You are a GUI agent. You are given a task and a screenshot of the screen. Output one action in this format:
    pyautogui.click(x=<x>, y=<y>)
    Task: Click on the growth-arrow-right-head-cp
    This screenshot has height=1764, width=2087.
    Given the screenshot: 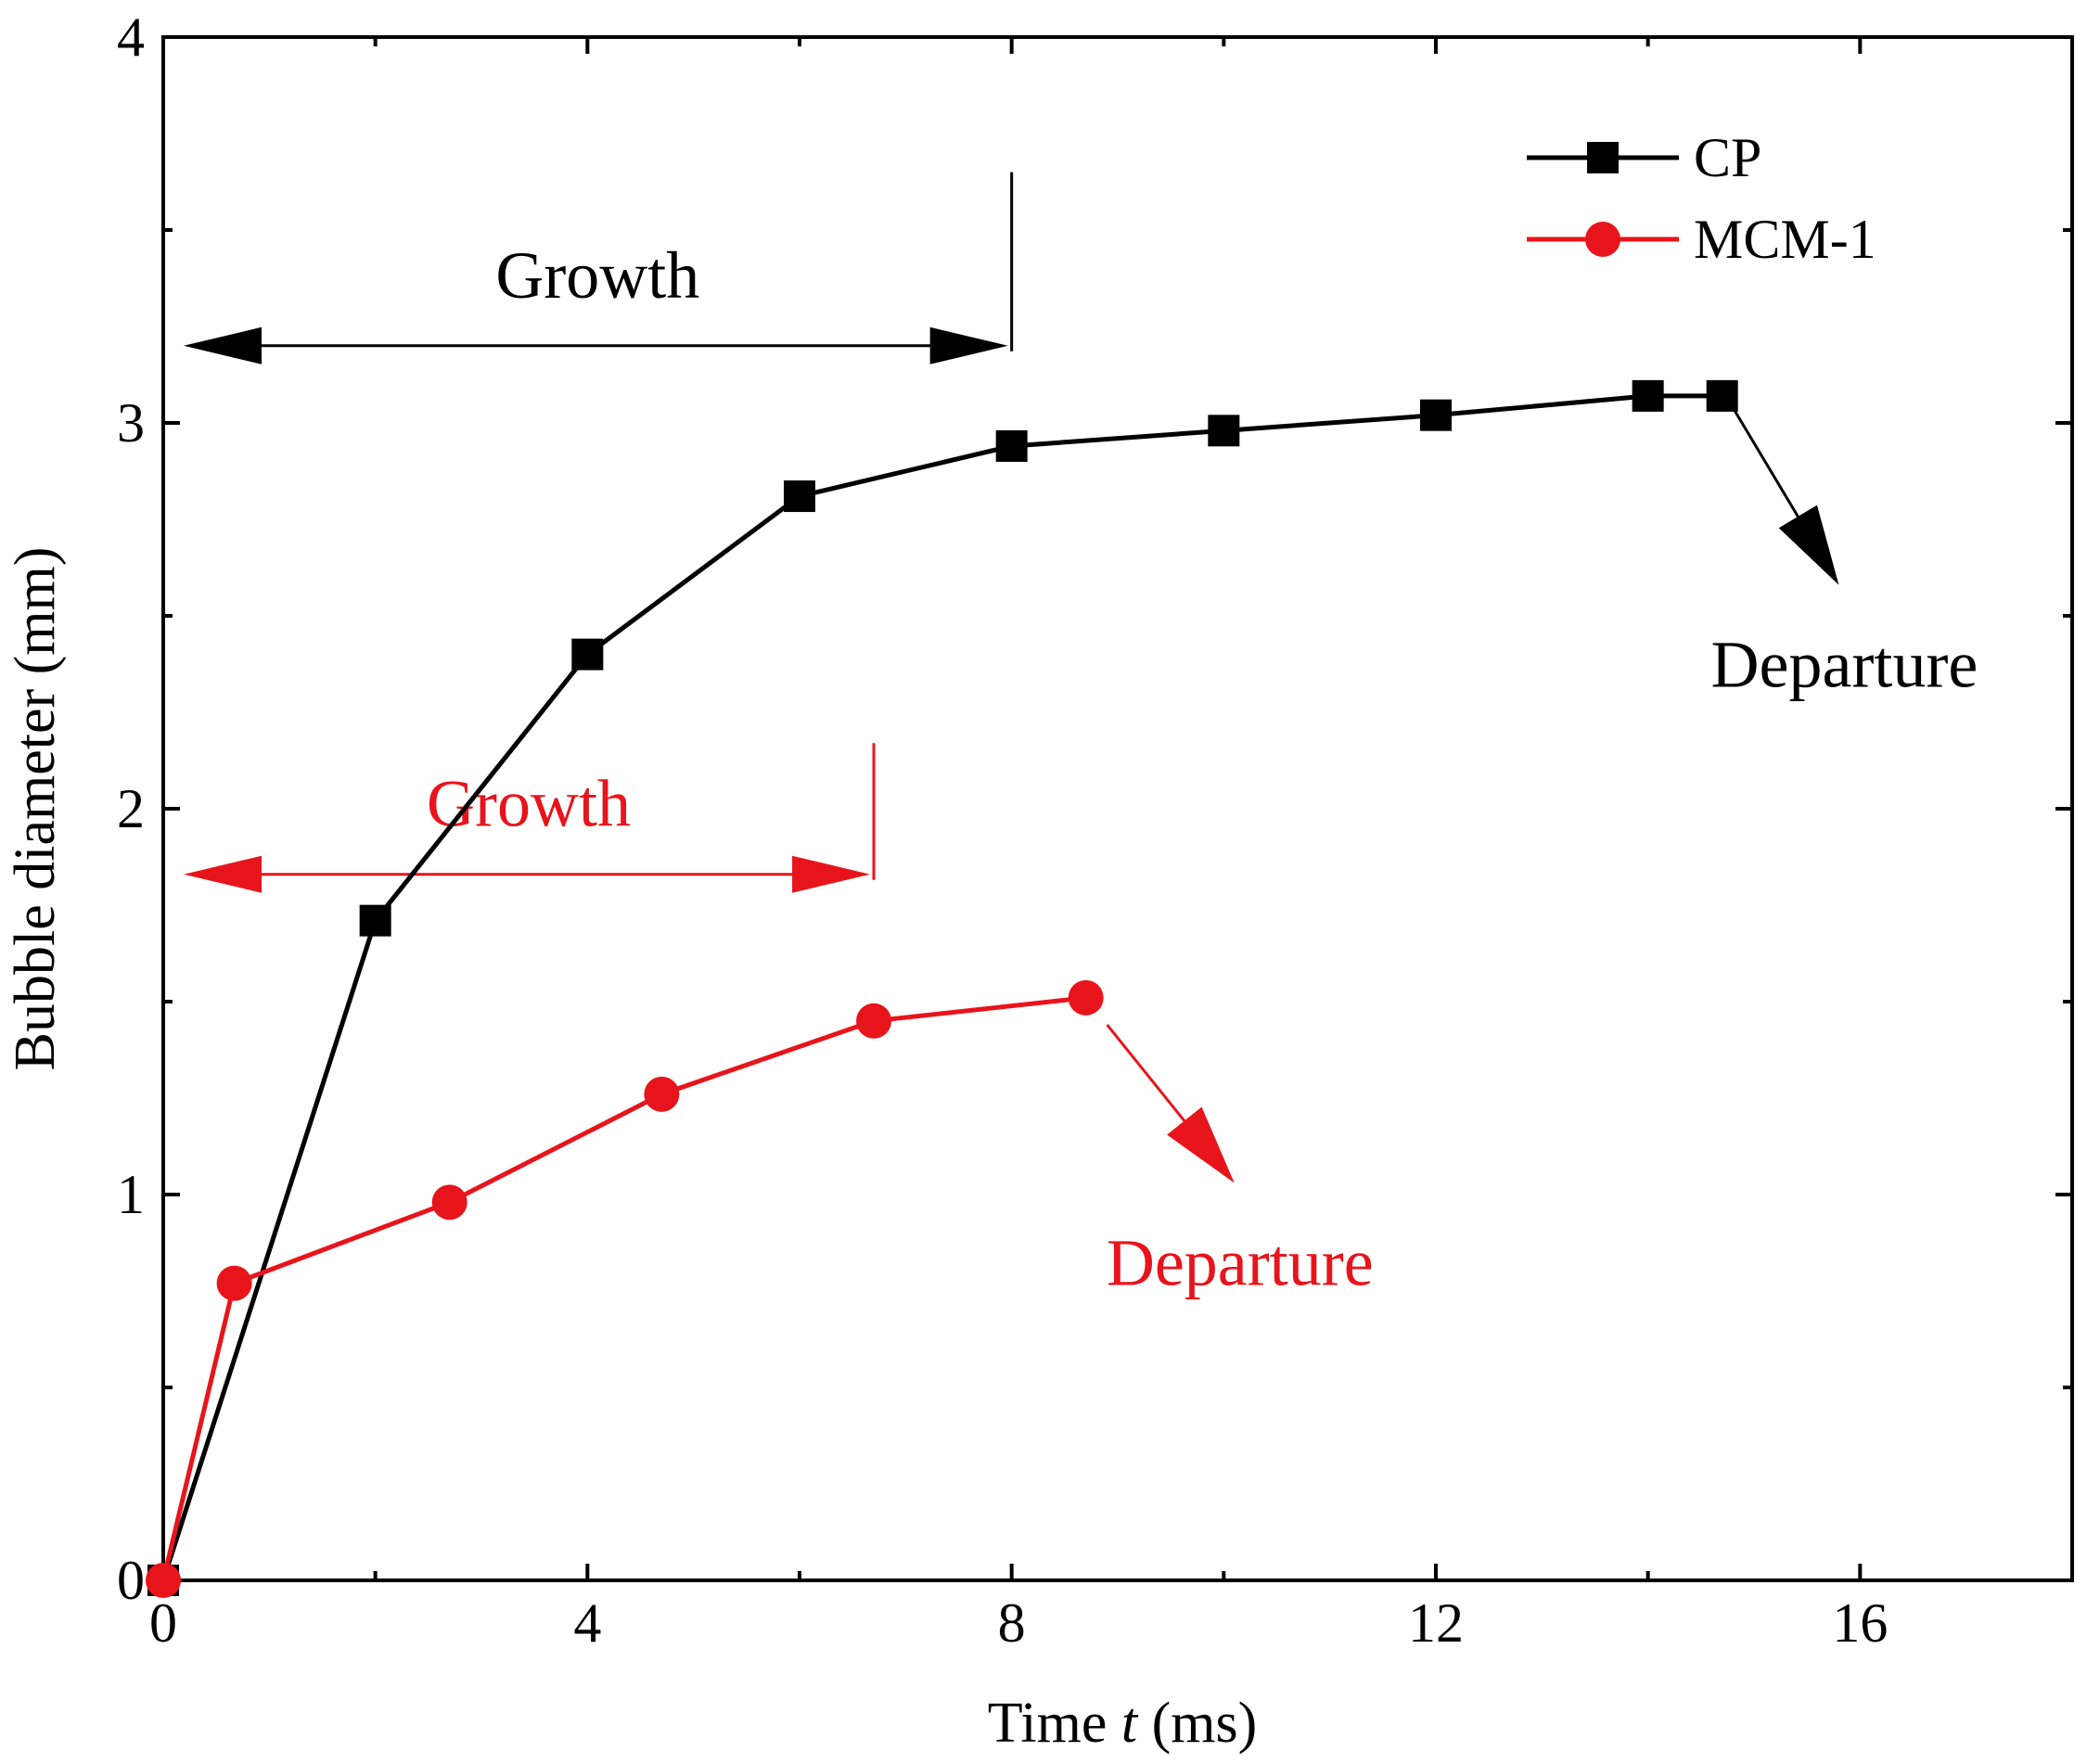 What is the action you would take?
    pyautogui.click(x=968, y=345)
    